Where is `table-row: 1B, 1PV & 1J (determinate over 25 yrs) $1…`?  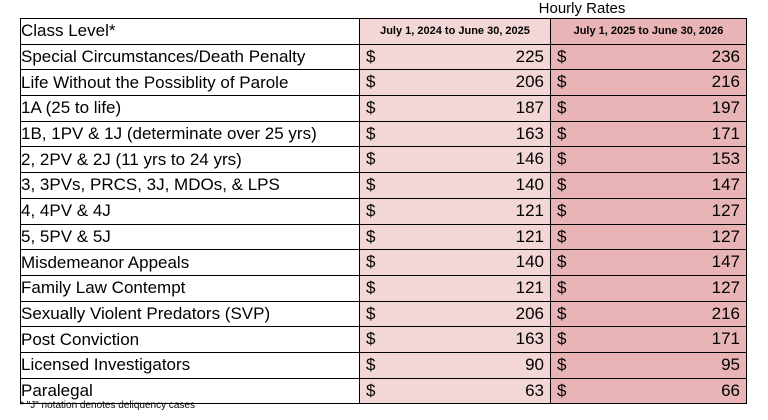 table-row: 1B, 1PV & 1J (determinate over 25 yrs) $1… is located at coordinates (383, 134).